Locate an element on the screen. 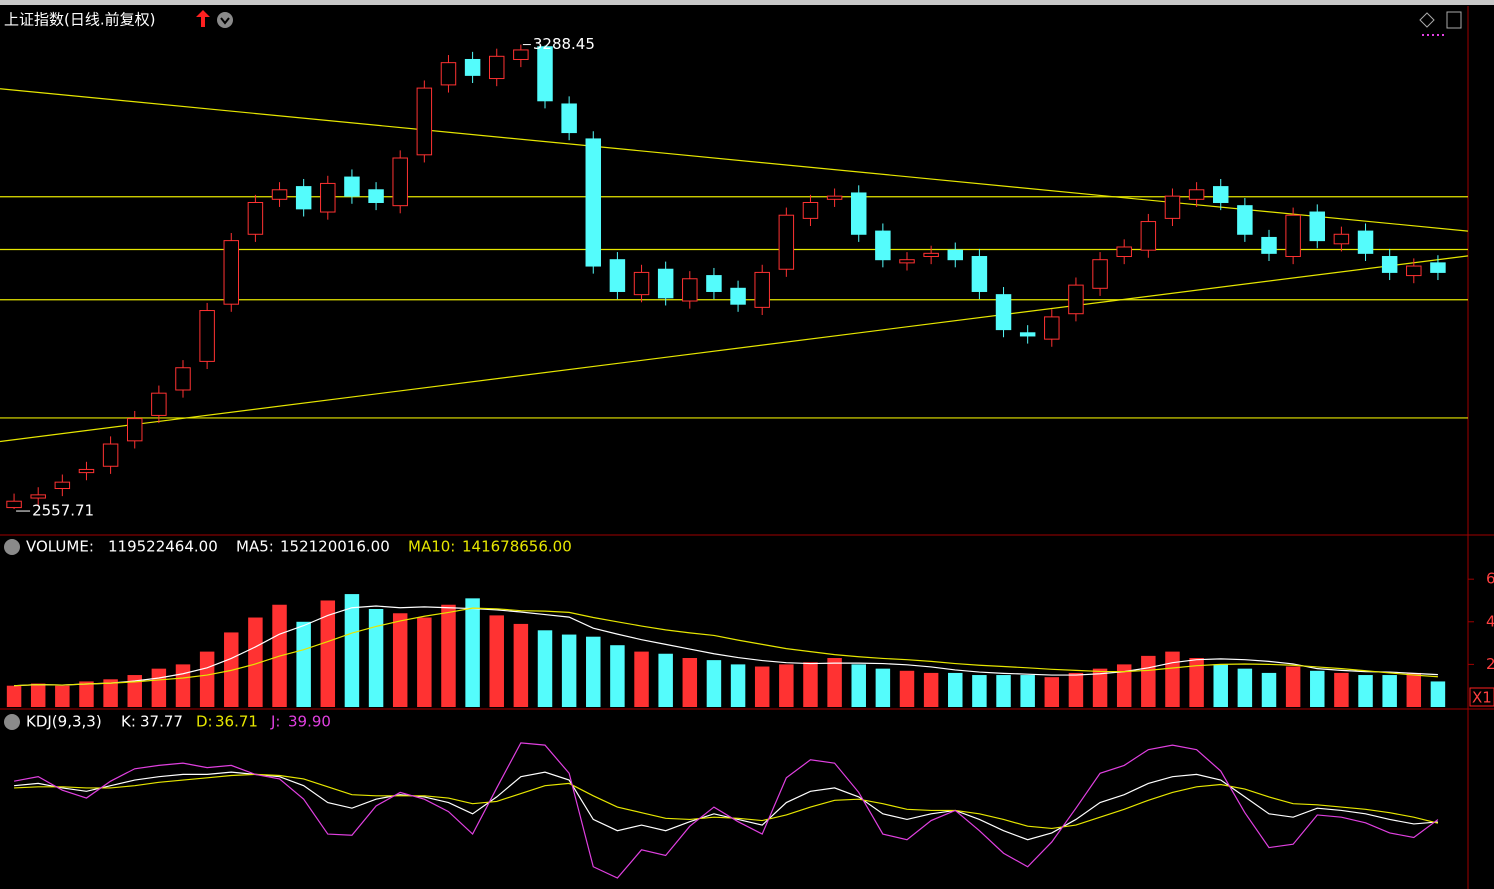 Image resolution: width=1494 pixels, height=889 pixels. y-tick-label: 6 is located at coordinates (1490, 579).